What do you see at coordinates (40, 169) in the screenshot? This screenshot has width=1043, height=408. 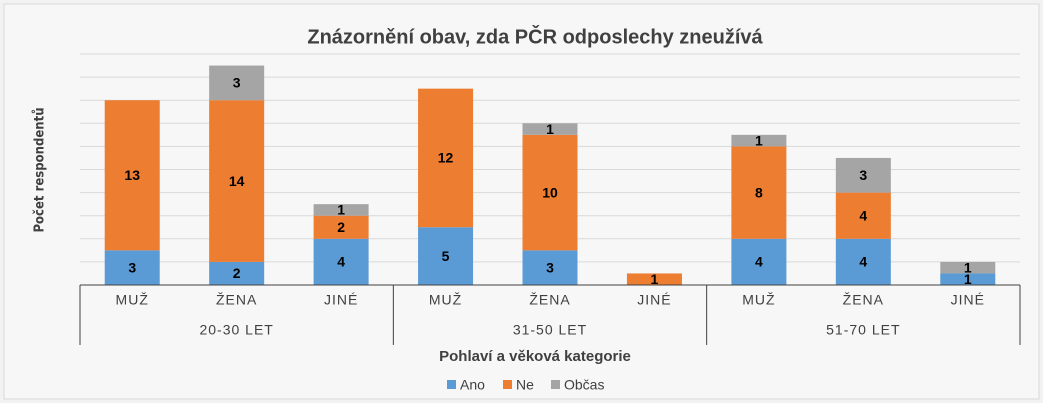 I see `y-axis-title: Počet respondentů` at bounding box center [40, 169].